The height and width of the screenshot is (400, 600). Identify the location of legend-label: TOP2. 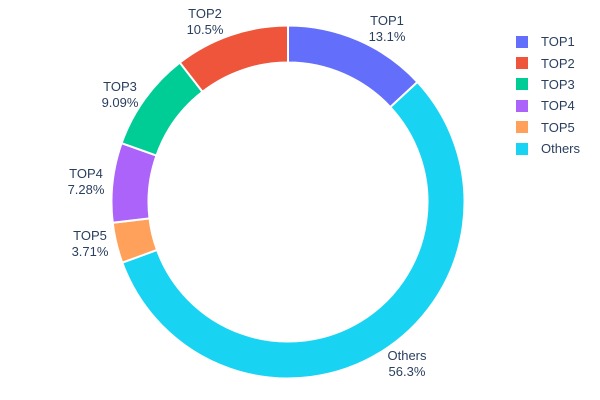
(558, 63).